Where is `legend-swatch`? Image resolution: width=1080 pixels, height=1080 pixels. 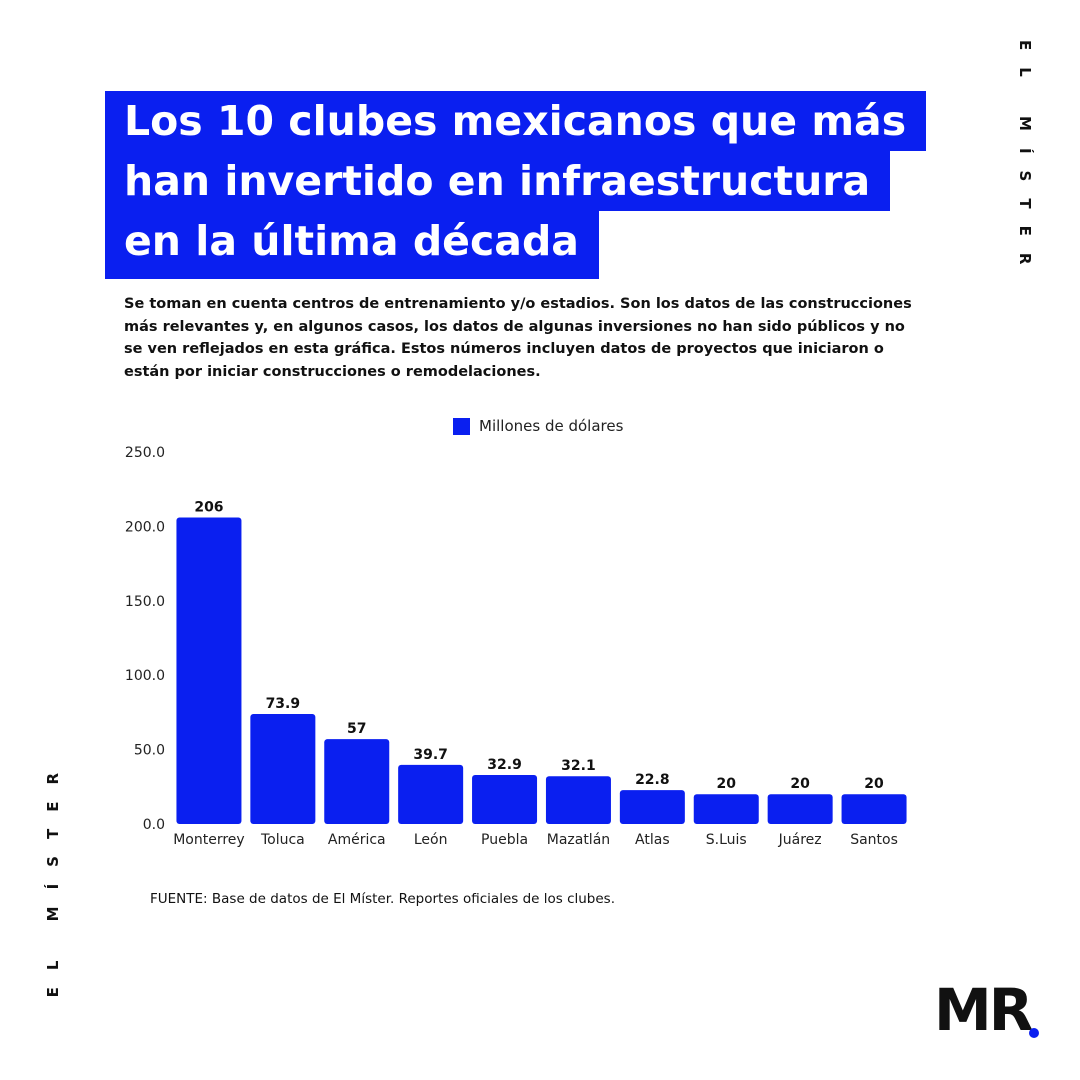
legend-swatch is located at coordinates (461, 426).